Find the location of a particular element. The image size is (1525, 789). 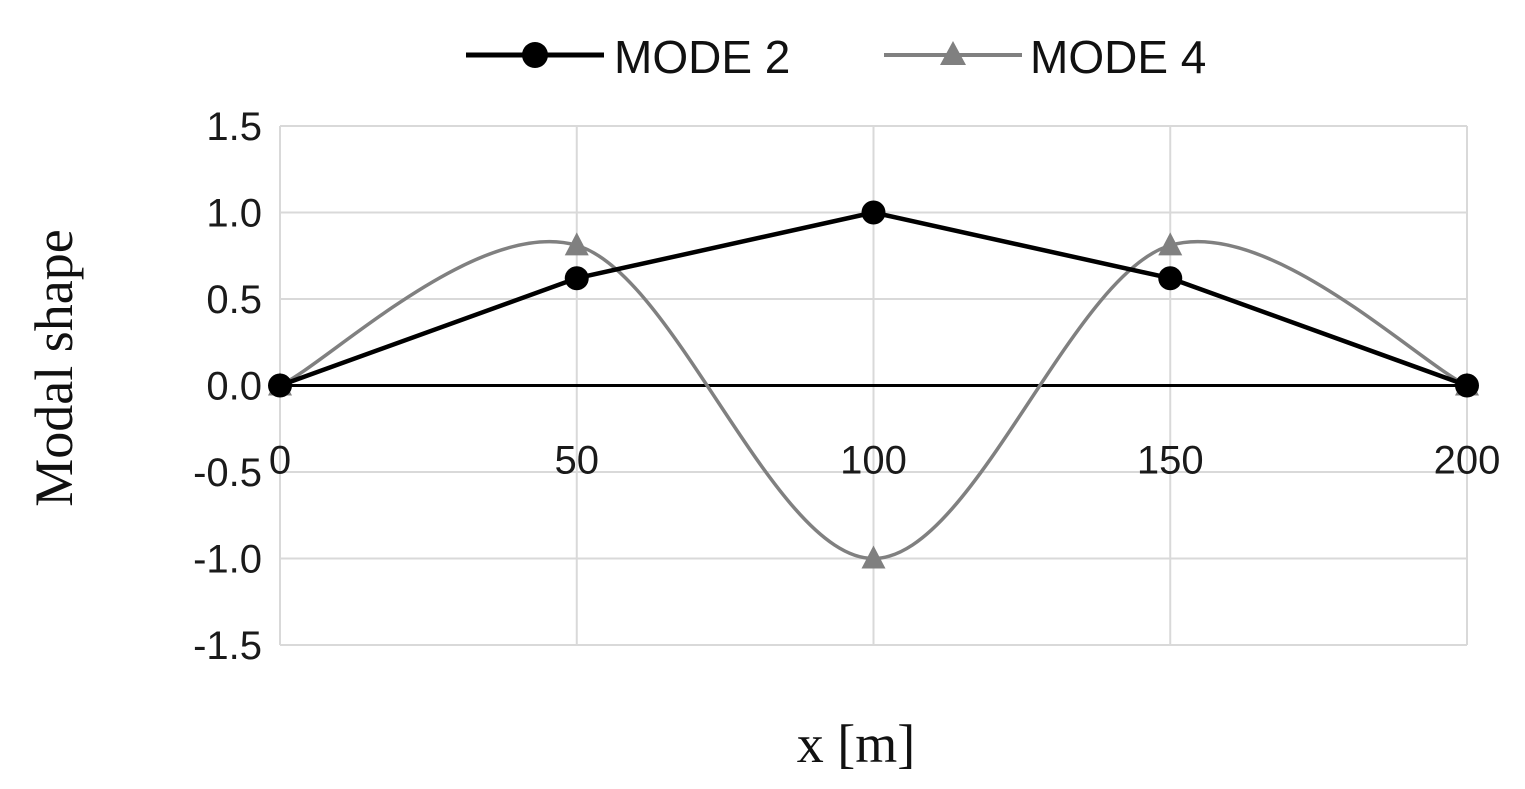

y-tick-label: 0.0 is located at coordinates (234, 387).